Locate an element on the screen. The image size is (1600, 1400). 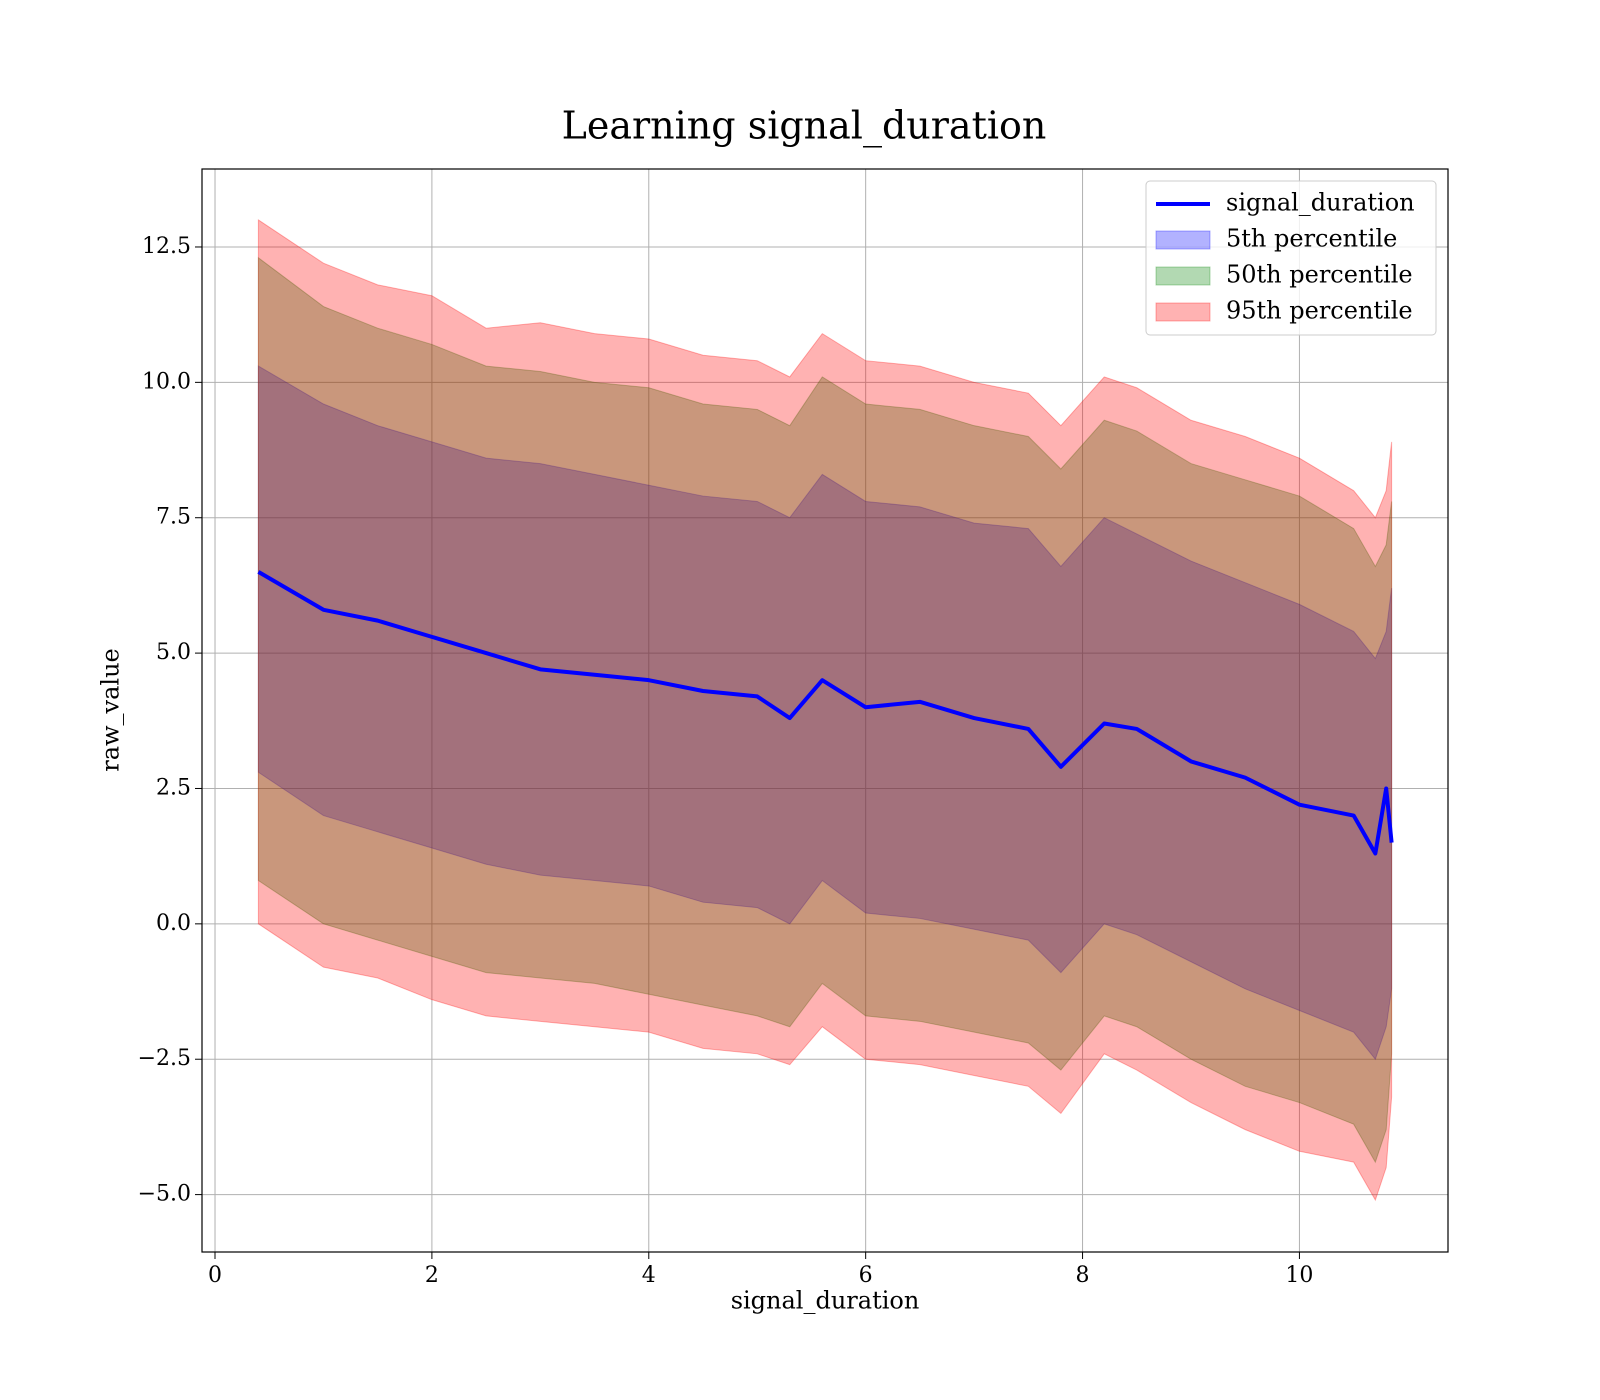
y-tick-label: 2.5 is located at coordinates (173, 787).